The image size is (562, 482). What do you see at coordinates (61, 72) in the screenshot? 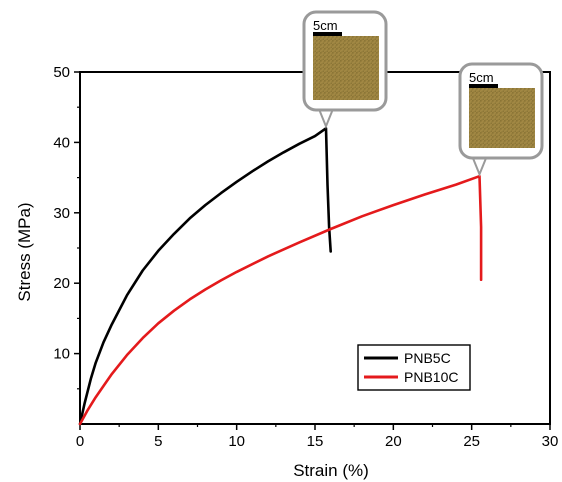
I see `y-tick-label: 50` at bounding box center [61, 72].